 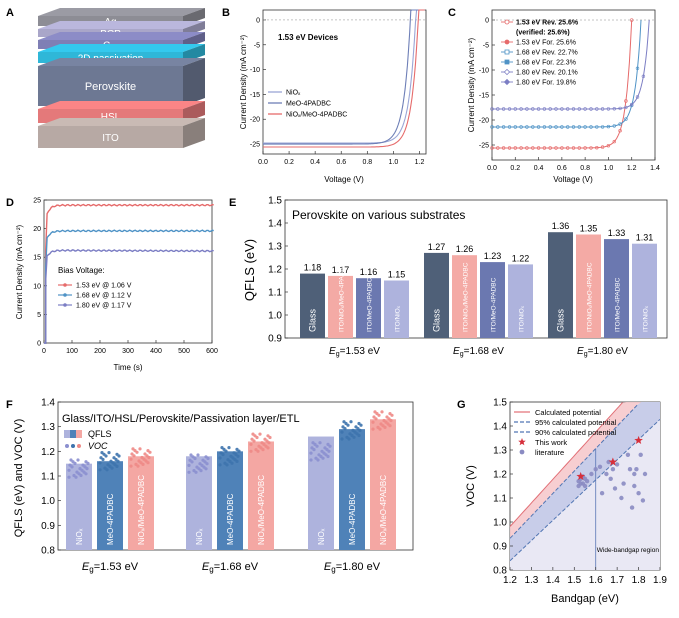 I want to click on chart-g-plot: Wide-bandgap region, so click(x=585, y=486).